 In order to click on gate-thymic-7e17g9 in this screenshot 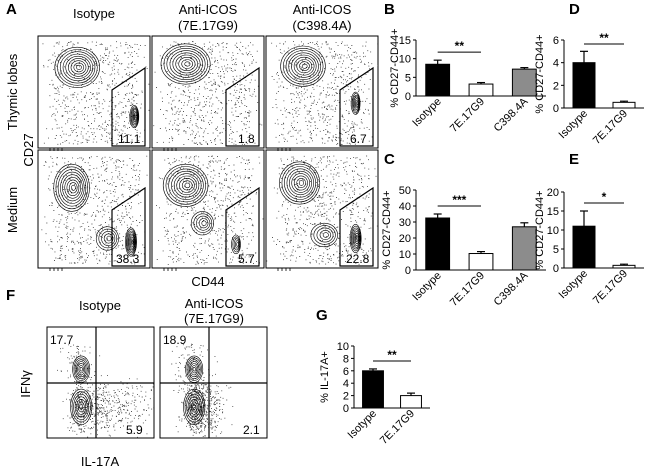, I will do `click(242, 106)`.